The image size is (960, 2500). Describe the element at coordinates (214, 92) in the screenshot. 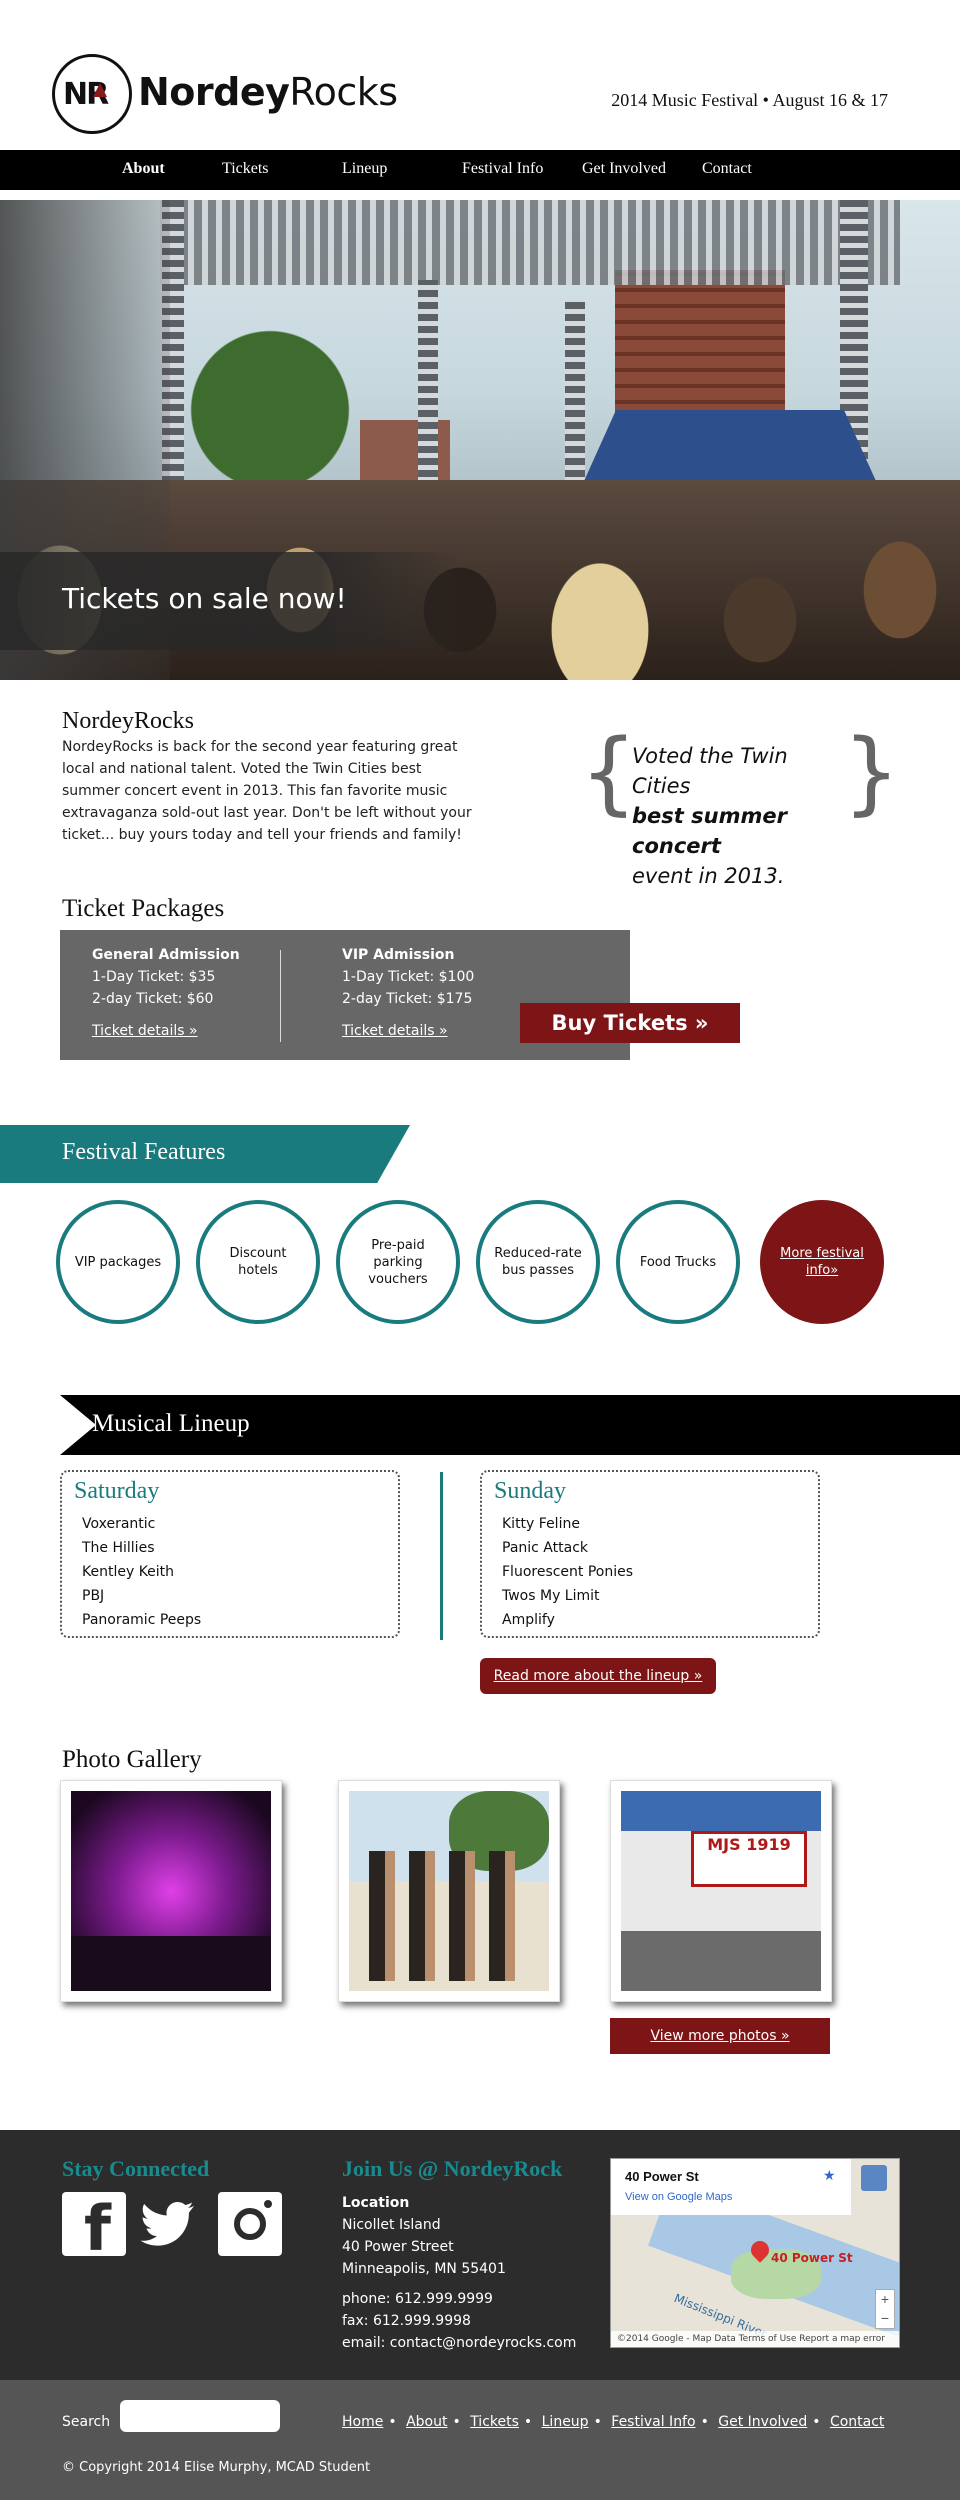

I see `logo-wordmark-bold: Nordey` at that location.